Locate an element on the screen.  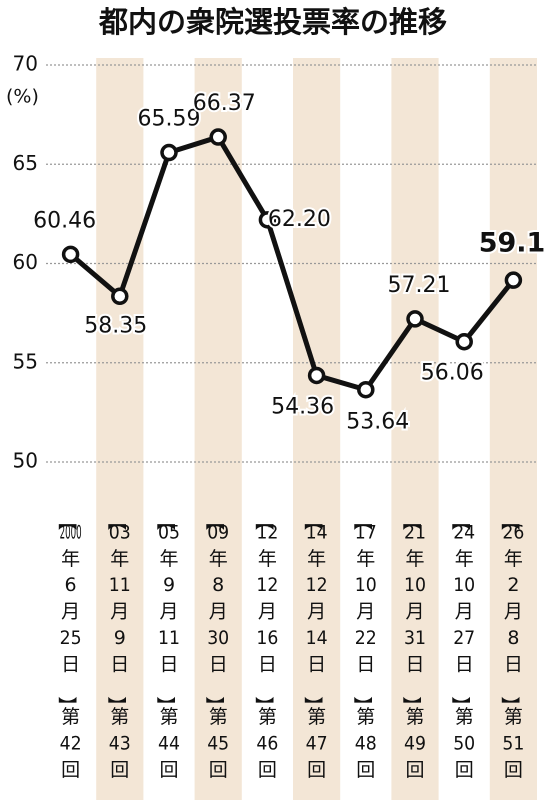
data-label: 54.36 is located at coordinates (302, 406).